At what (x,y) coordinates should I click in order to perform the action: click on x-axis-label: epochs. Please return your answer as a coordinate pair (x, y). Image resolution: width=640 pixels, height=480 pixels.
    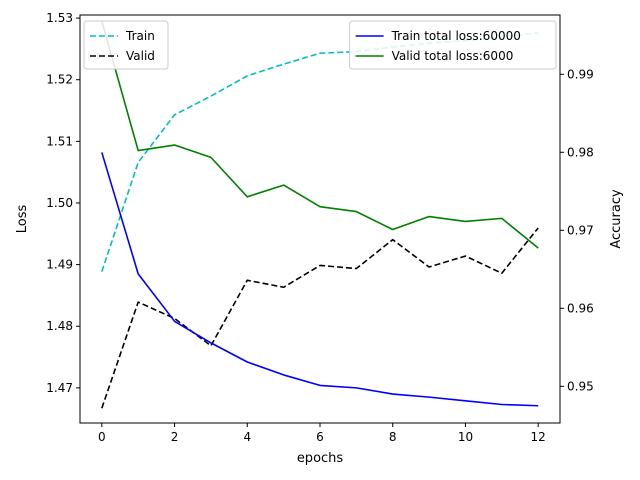
    Looking at the image, I should click on (320, 458).